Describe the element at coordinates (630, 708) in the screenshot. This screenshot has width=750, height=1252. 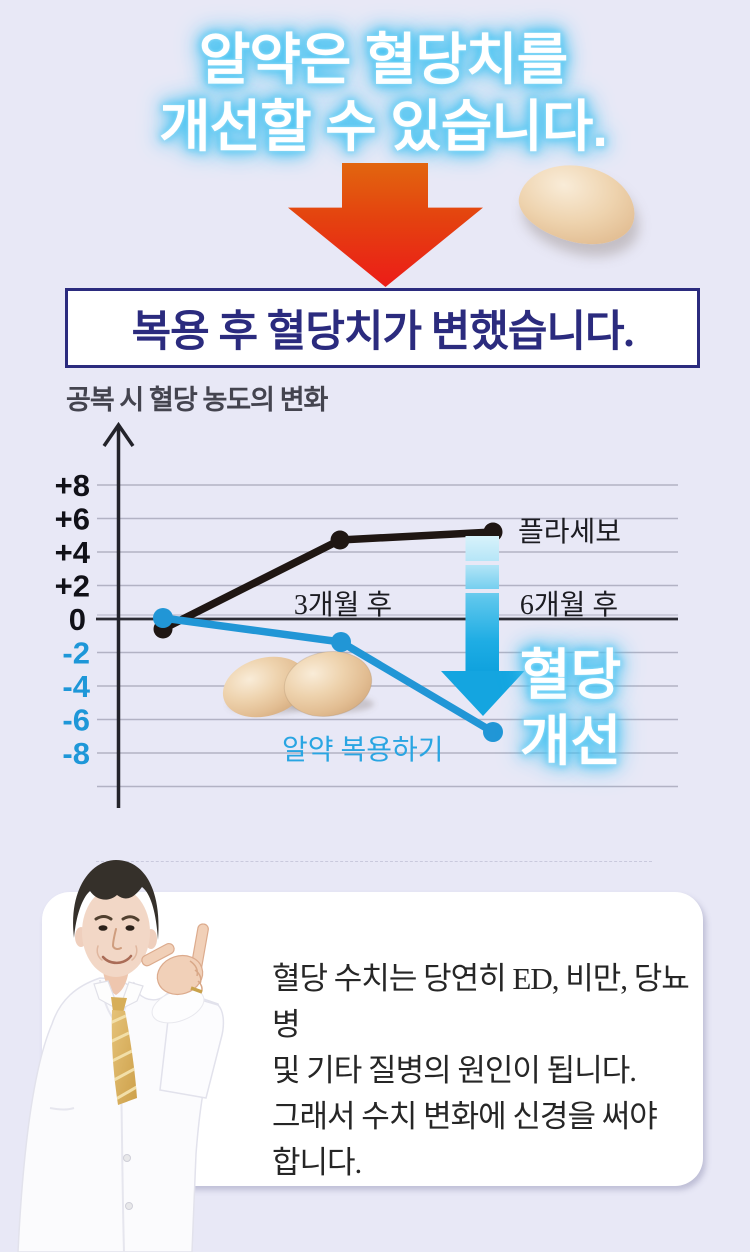
I see `improvement-label: 혈당 개선` at that location.